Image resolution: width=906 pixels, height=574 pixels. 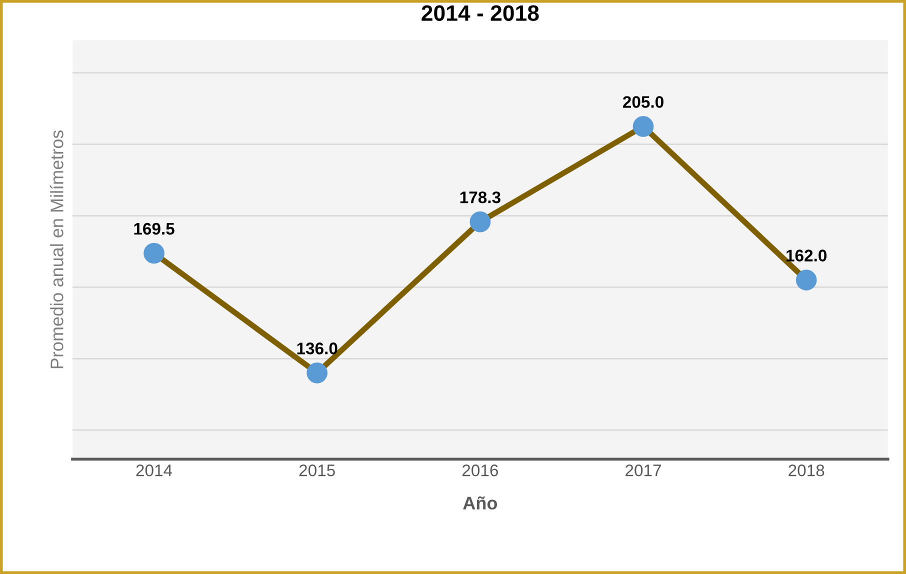 What do you see at coordinates (806, 470) in the screenshot?
I see `x-tick-label: 2018` at bounding box center [806, 470].